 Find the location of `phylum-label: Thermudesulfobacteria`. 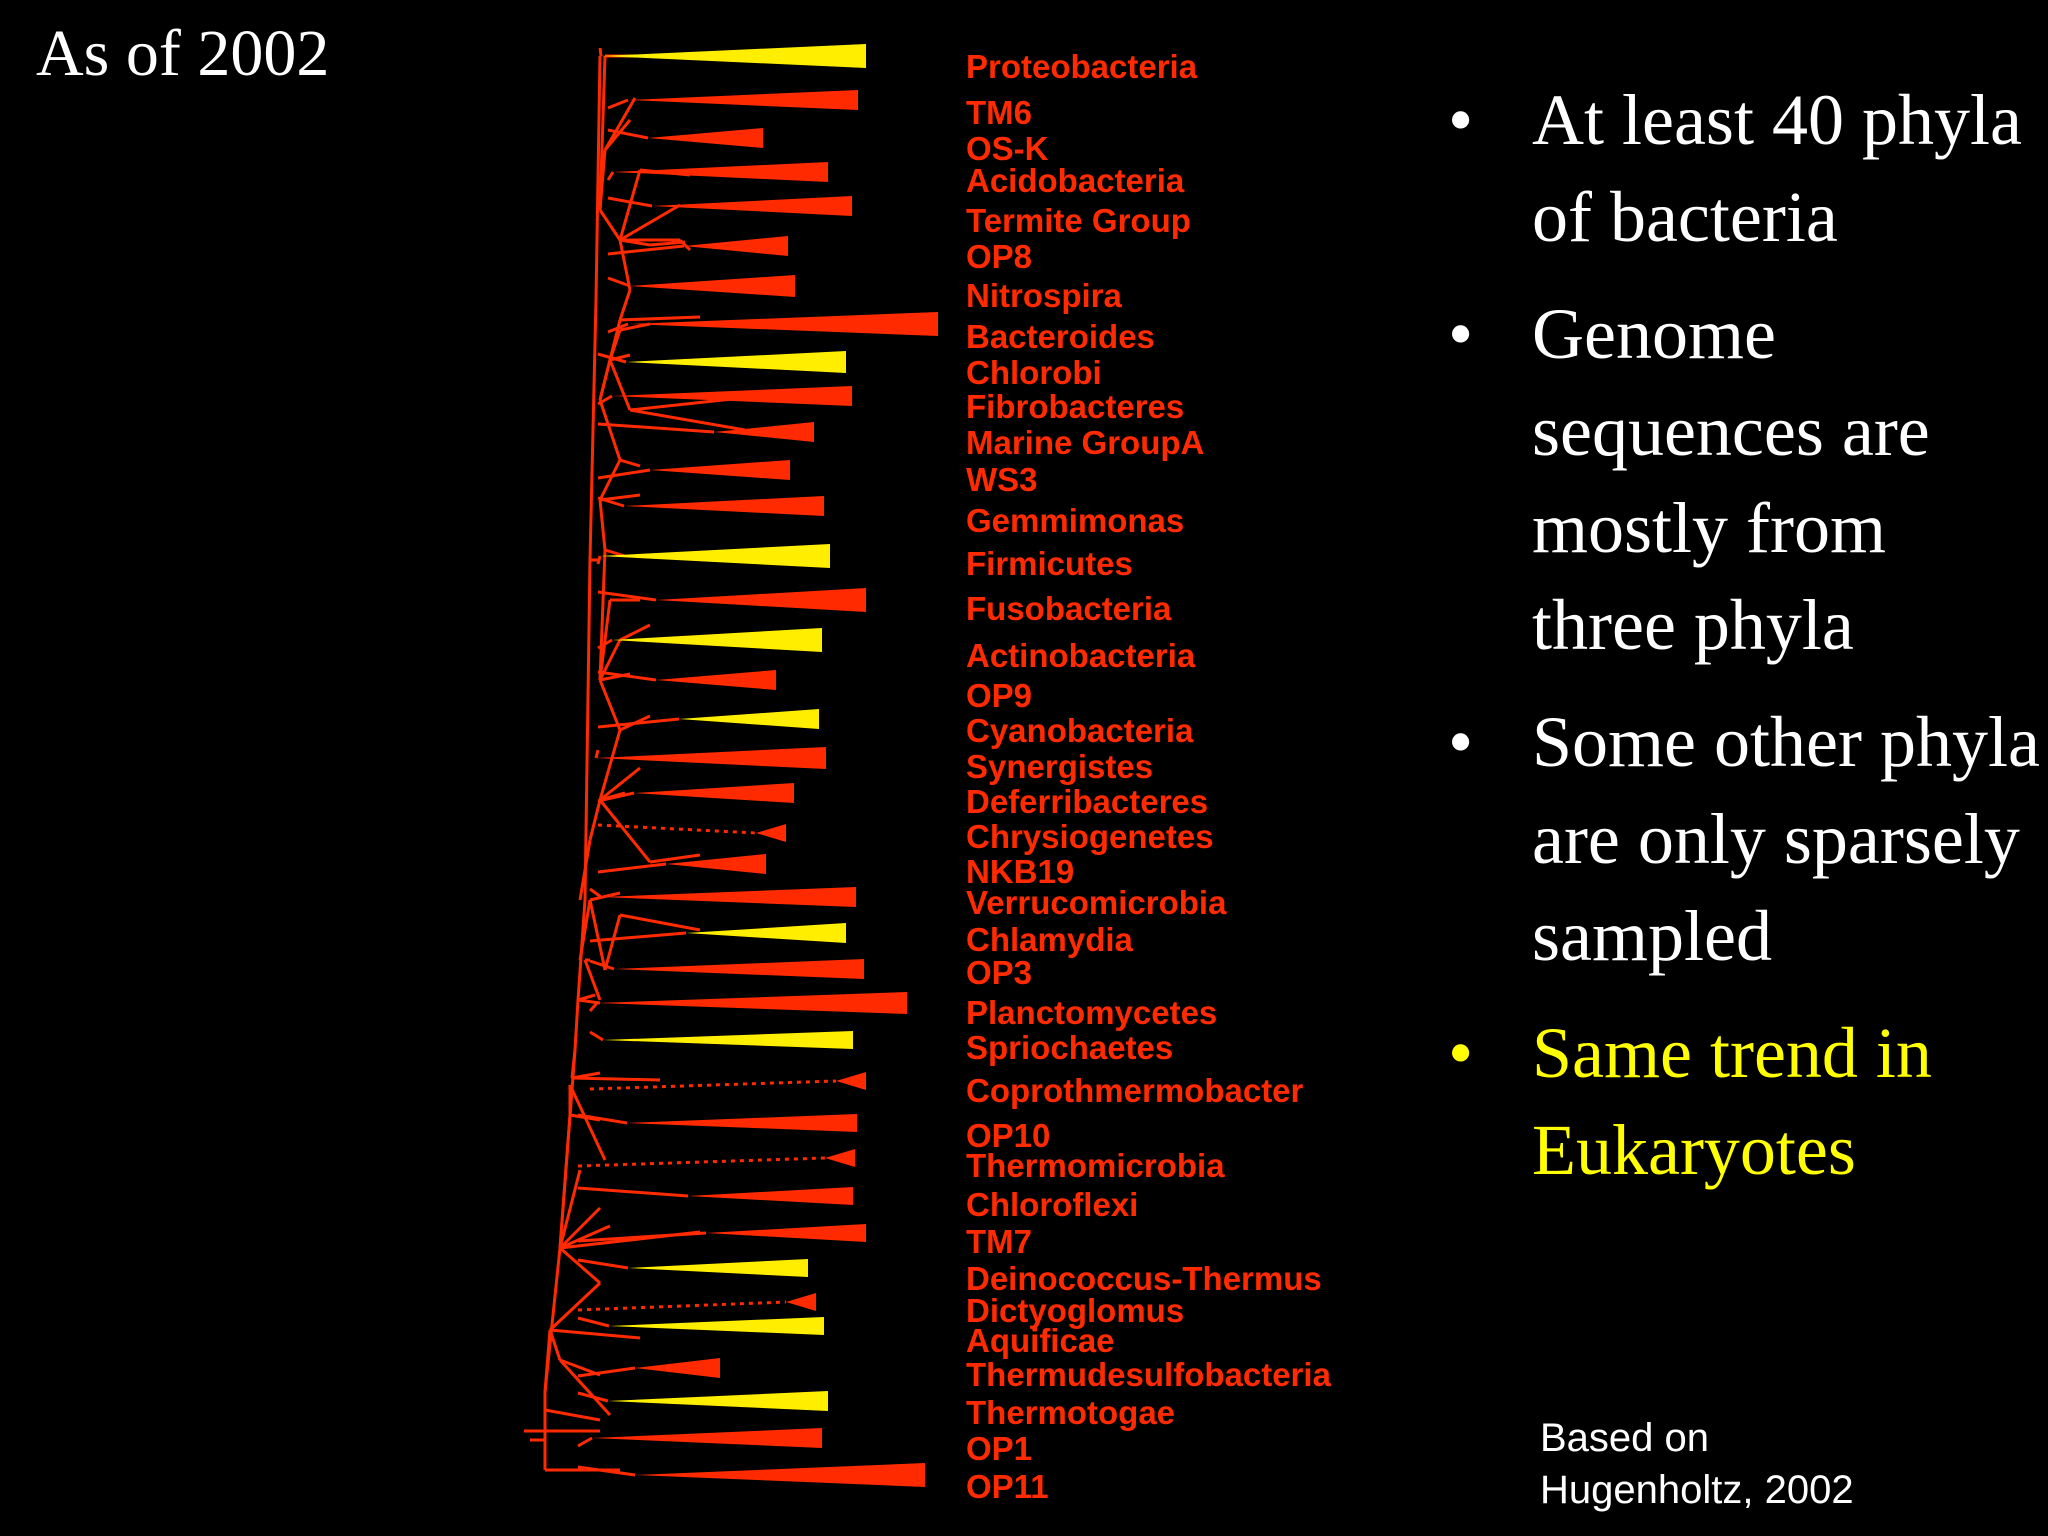

phylum-label: Thermudesulfobacteria is located at coordinates (1149, 1374).